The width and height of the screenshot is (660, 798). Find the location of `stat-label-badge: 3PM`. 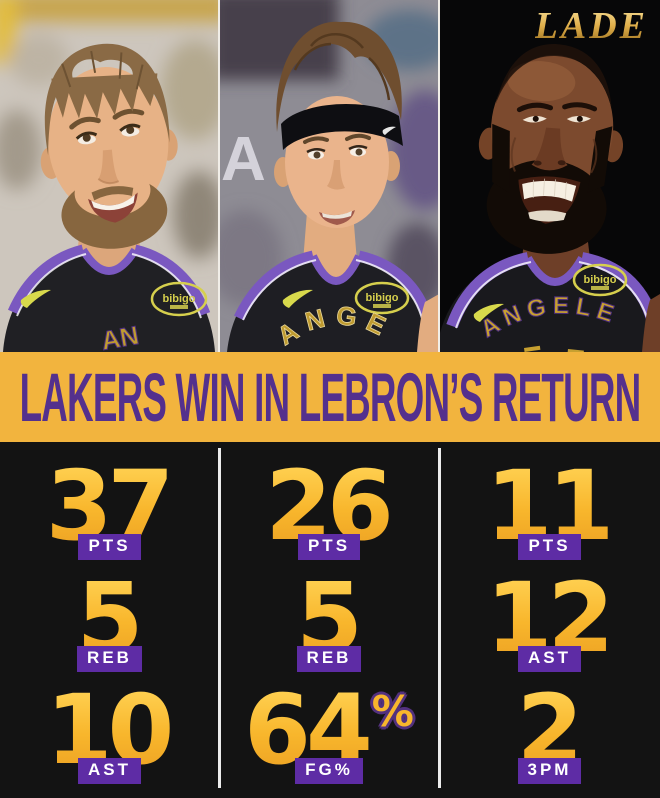

stat-label-badge: 3PM is located at coordinates (549, 770).